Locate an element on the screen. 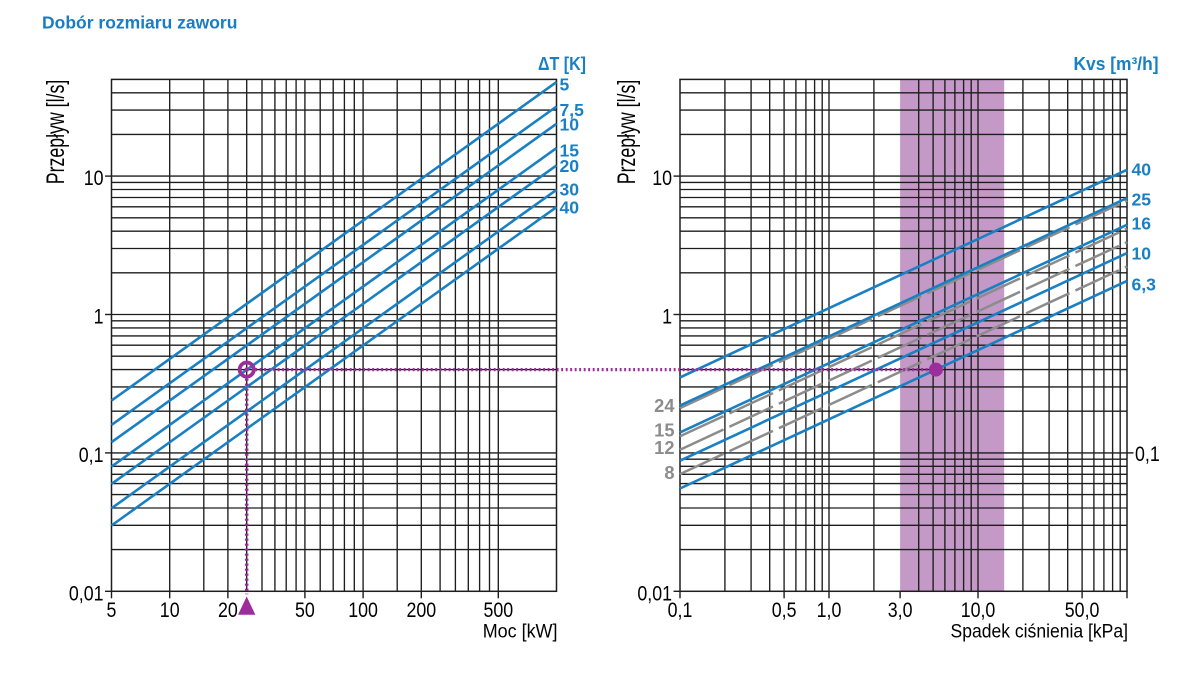 The width and height of the screenshot is (1200, 700). svg-text: 7,5 is located at coordinates (572, 110).